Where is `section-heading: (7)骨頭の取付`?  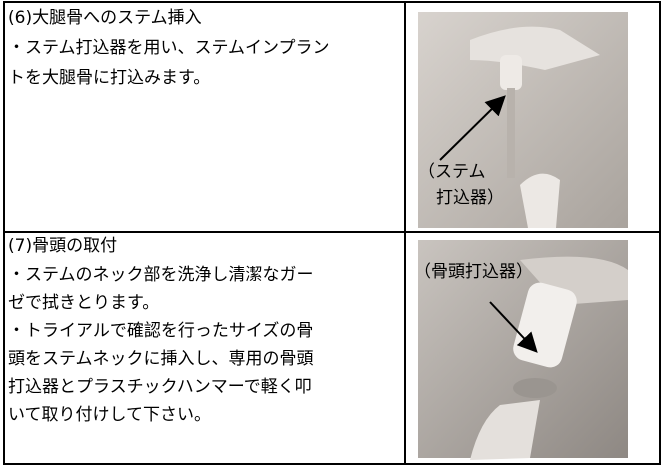
section-heading: (7)骨頭の取付 is located at coordinates (62, 246).